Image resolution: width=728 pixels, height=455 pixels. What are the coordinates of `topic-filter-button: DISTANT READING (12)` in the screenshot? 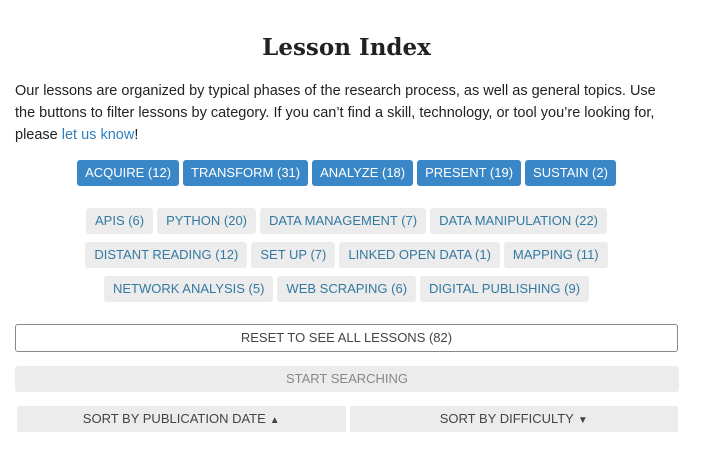 It's located at (166, 255).